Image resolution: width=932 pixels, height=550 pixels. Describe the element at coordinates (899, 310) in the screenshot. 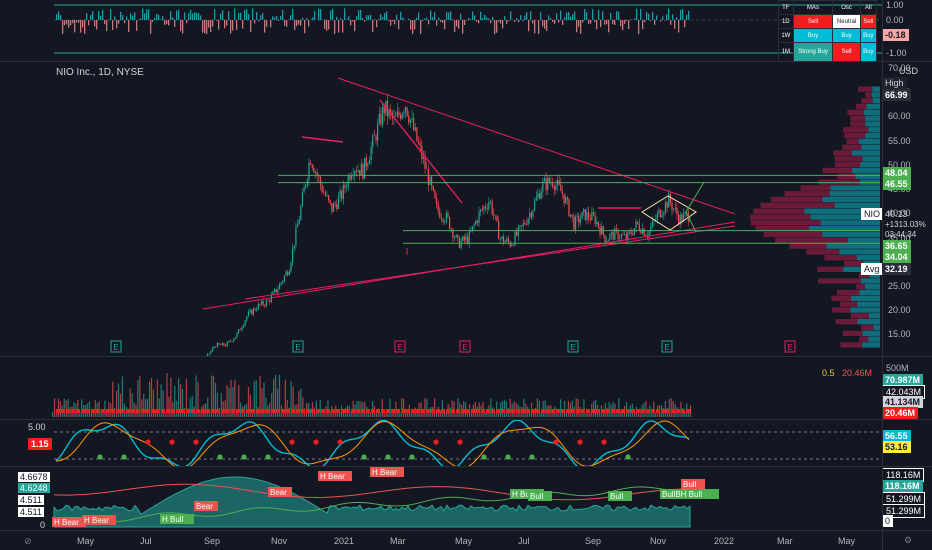

I see `price-tick-10: 20.00` at that location.